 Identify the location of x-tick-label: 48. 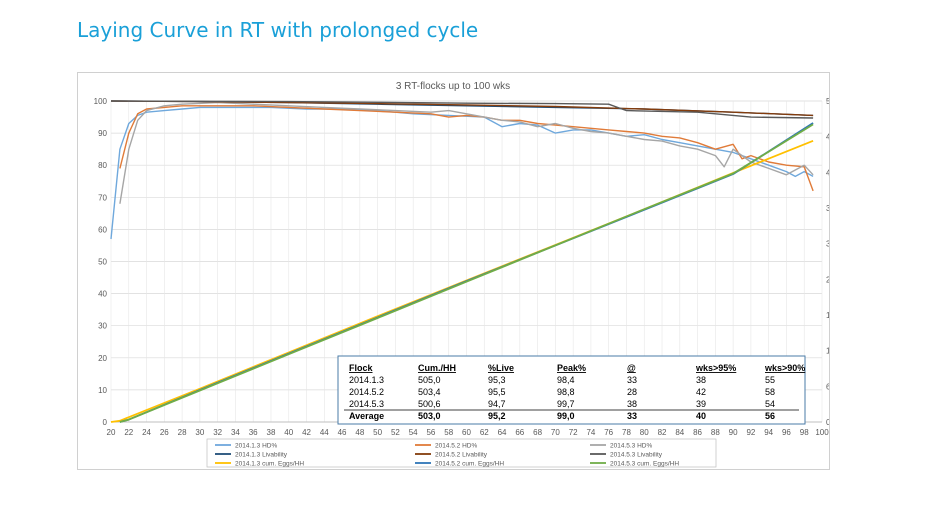
(359, 432).